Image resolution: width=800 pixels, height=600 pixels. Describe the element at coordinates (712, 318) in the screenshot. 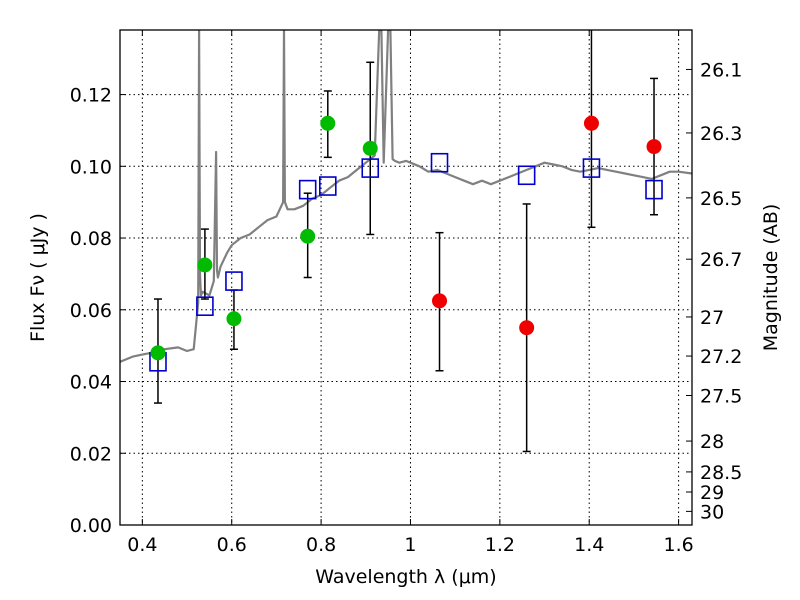

I see `right-tick-label: 27` at that location.